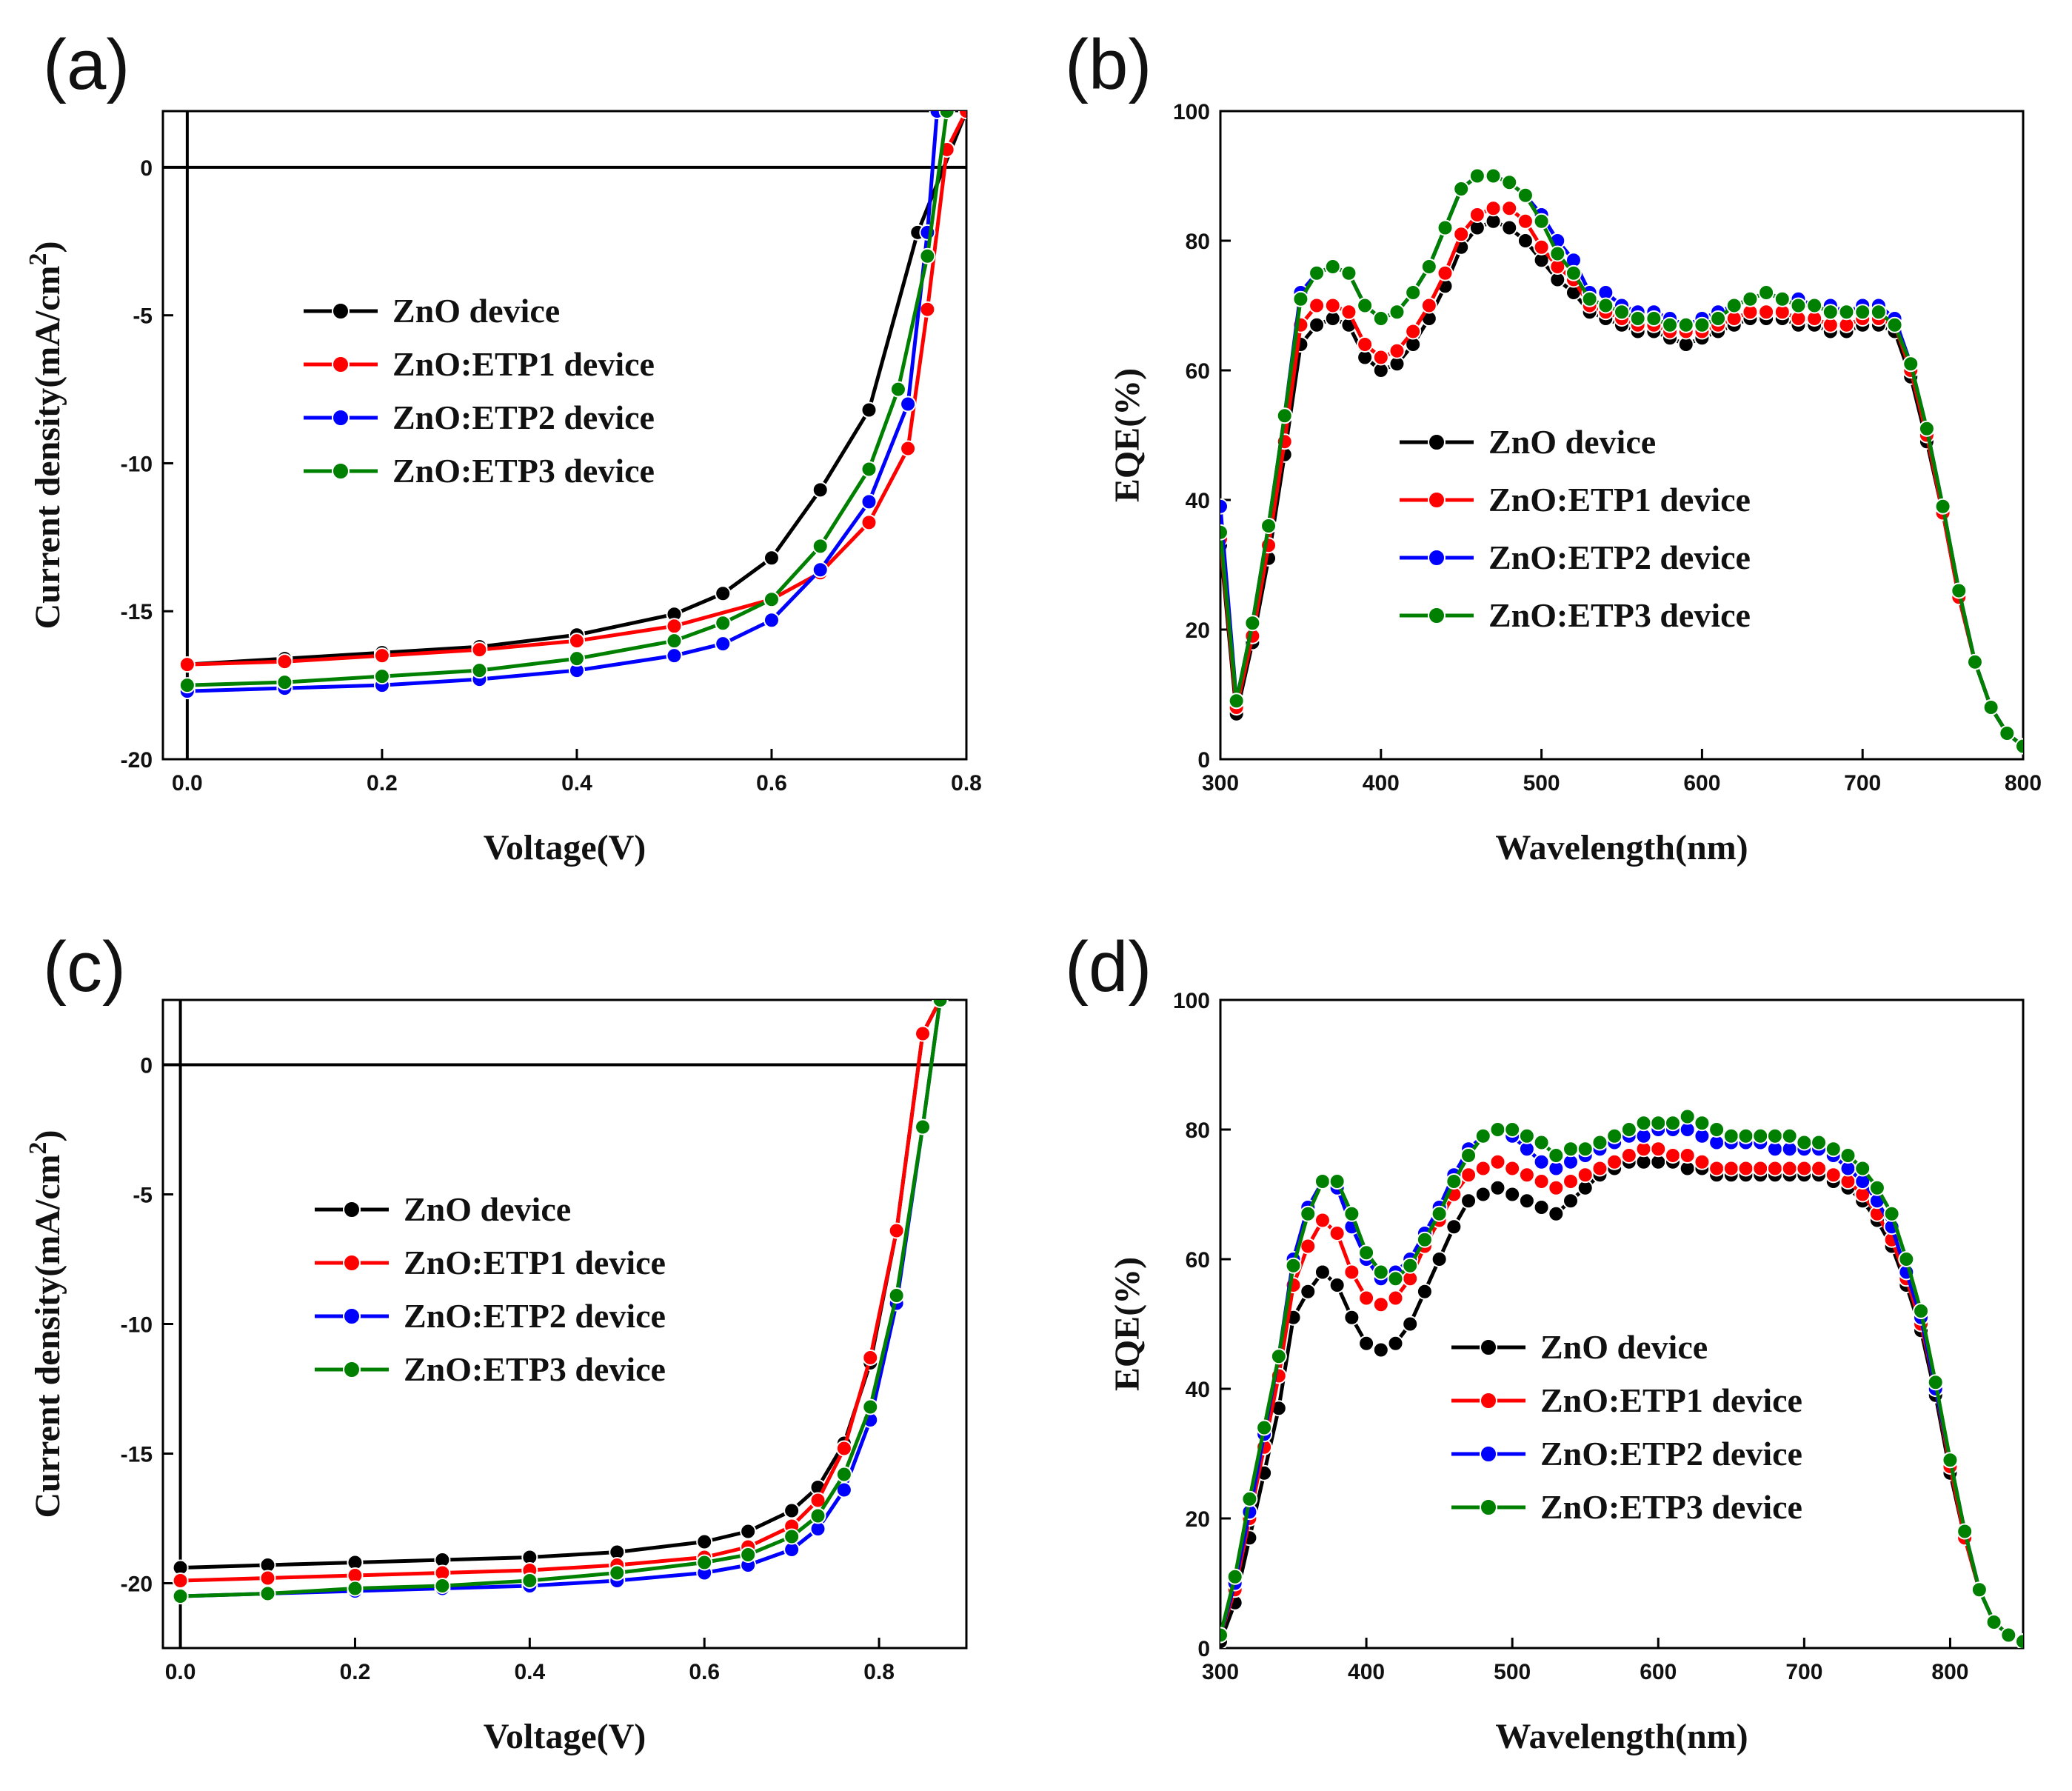 The width and height of the screenshot is (2072, 1791). What do you see at coordinates (1220, 783) in the screenshot?
I see `x-tick-label: 300` at bounding box center [1220, 783].